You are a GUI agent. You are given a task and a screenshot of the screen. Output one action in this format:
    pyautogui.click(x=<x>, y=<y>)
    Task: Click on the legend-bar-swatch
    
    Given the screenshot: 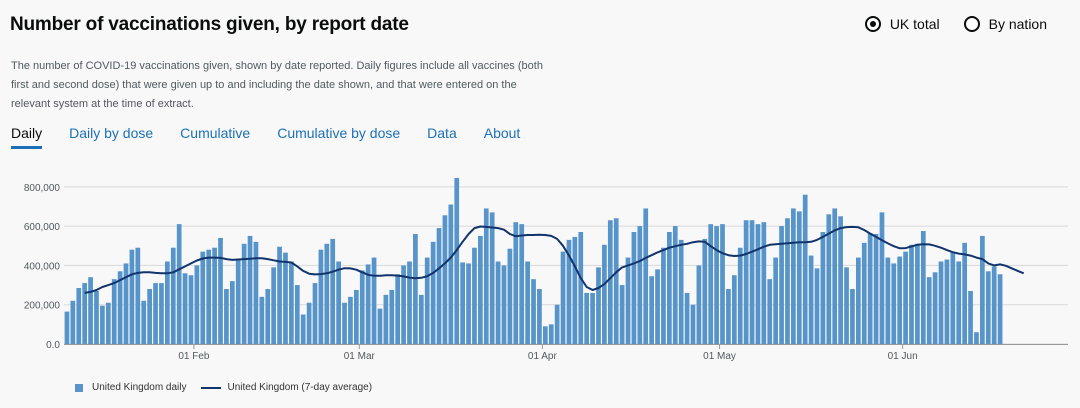 What is the action you would take?
    pyautogui.click(x=79, y=387)
    